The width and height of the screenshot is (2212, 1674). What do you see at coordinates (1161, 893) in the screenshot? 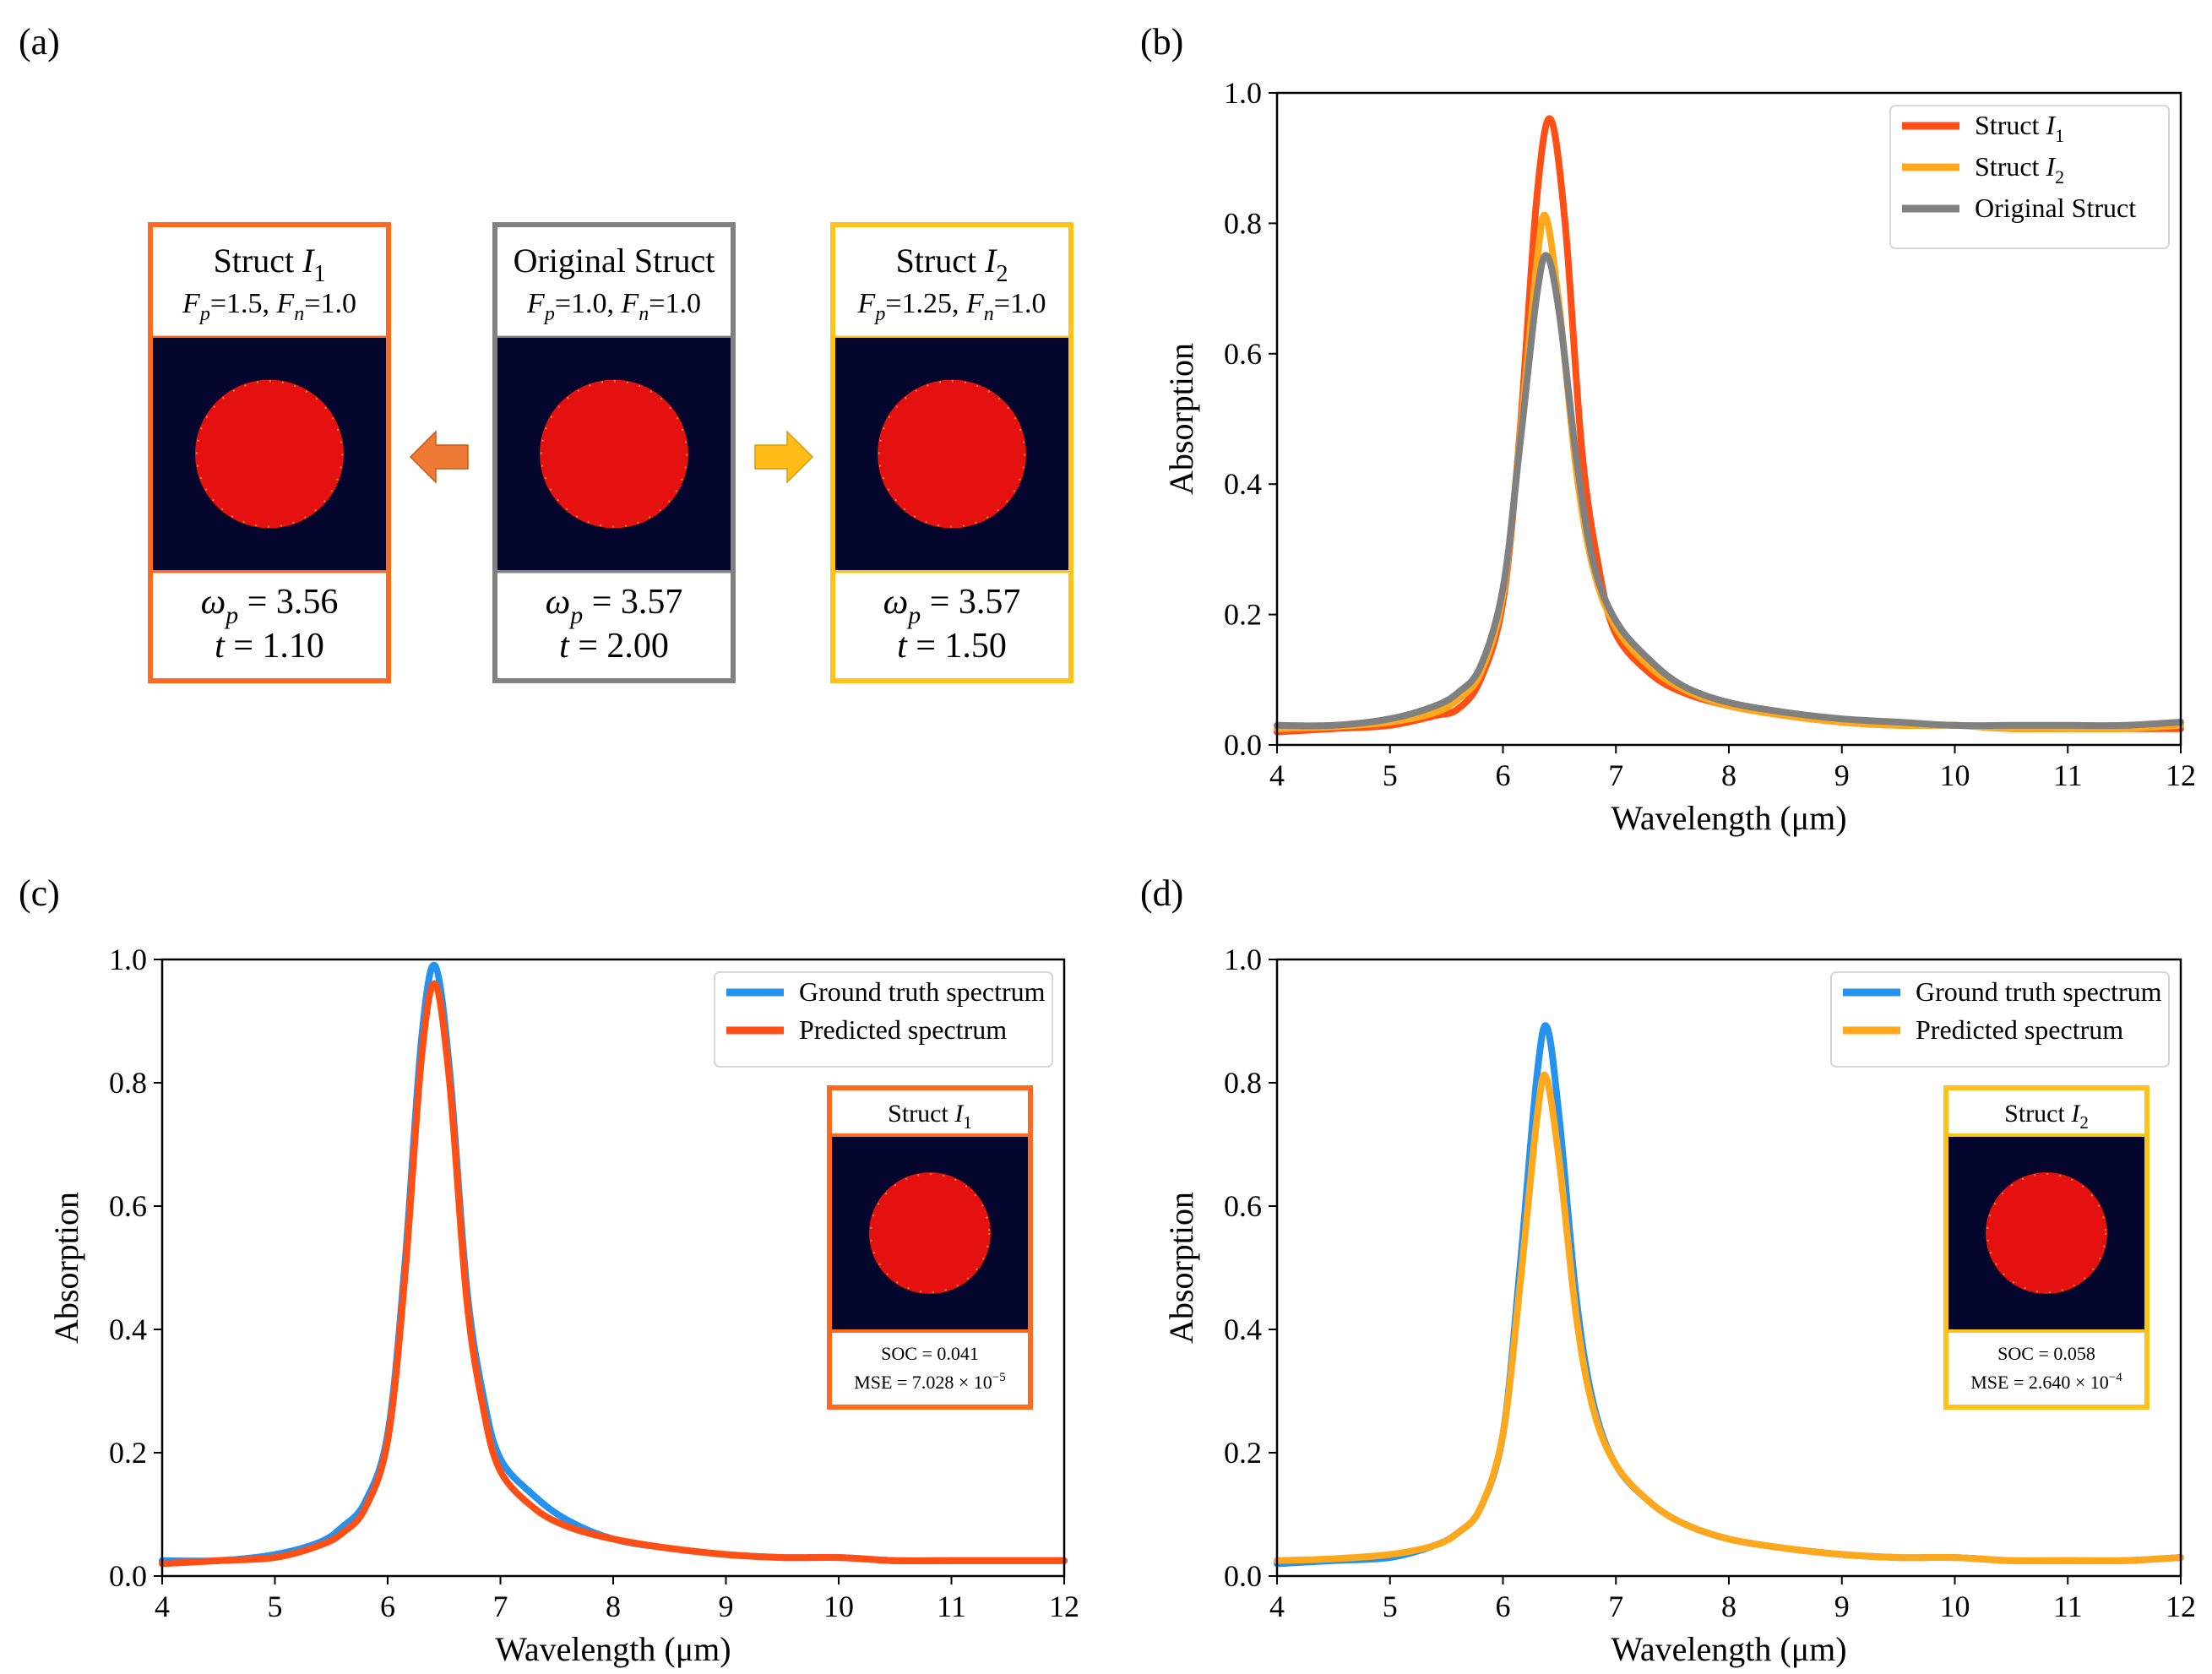
I see `panel-label: (d)` at bounding box center [1161, 893].